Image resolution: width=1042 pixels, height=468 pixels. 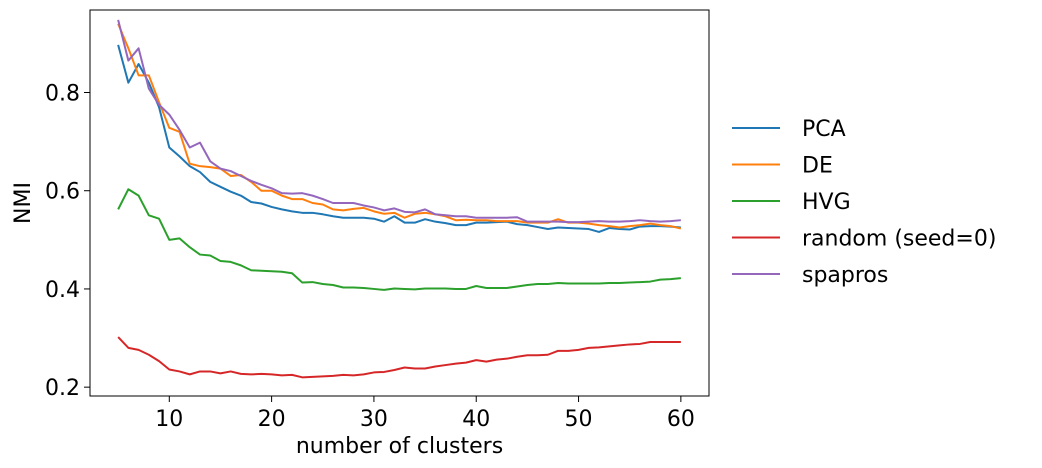 What do you see at coordinates (681, 419) in the screenshot?
I see `x-tick-label: 60` at bounding box center [681, 419].